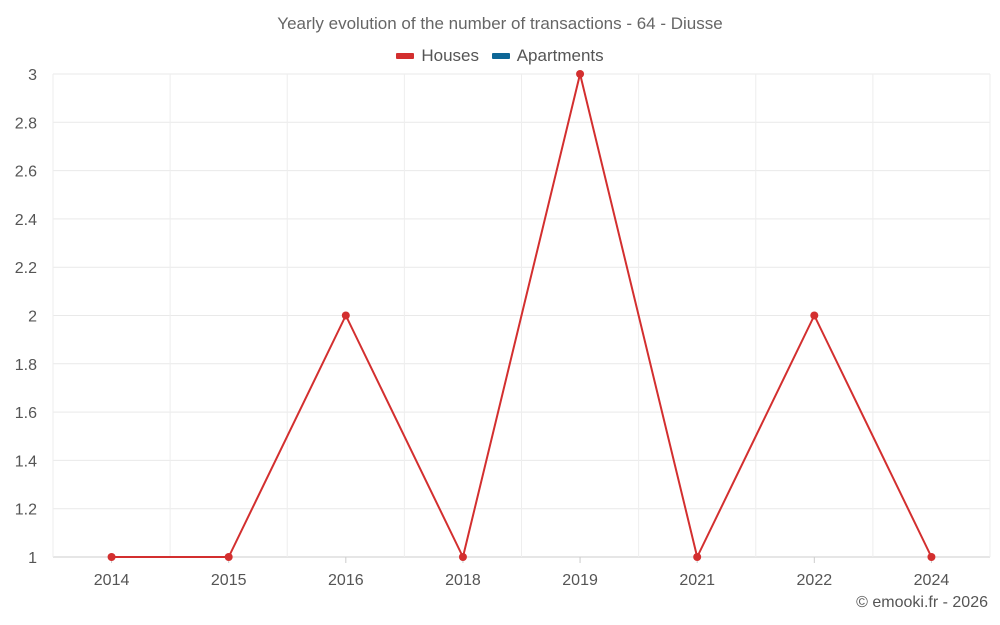 This screenshot has width=1000, height=625. Describe the element at coordinates (26, 510) in the screenshot. I see `y-tick-label: 1.2` at that location.